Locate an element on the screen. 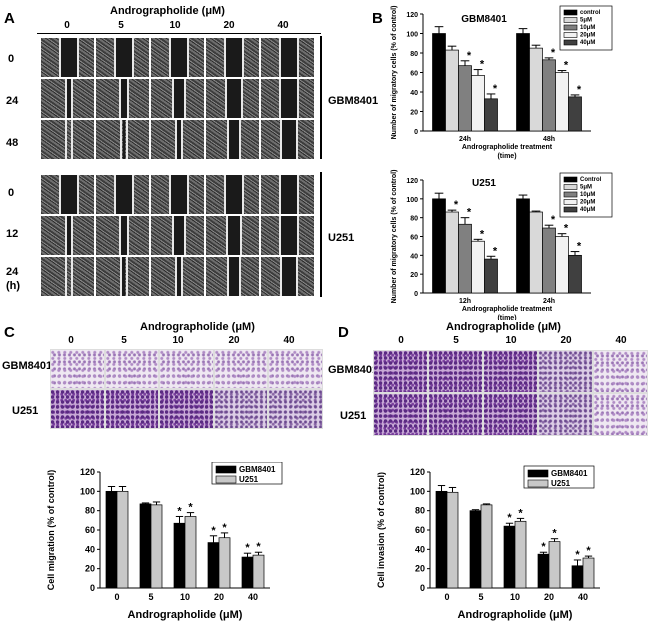 The image size is (650, 628). panel-a-label: A is located at coordinates (9, 18).